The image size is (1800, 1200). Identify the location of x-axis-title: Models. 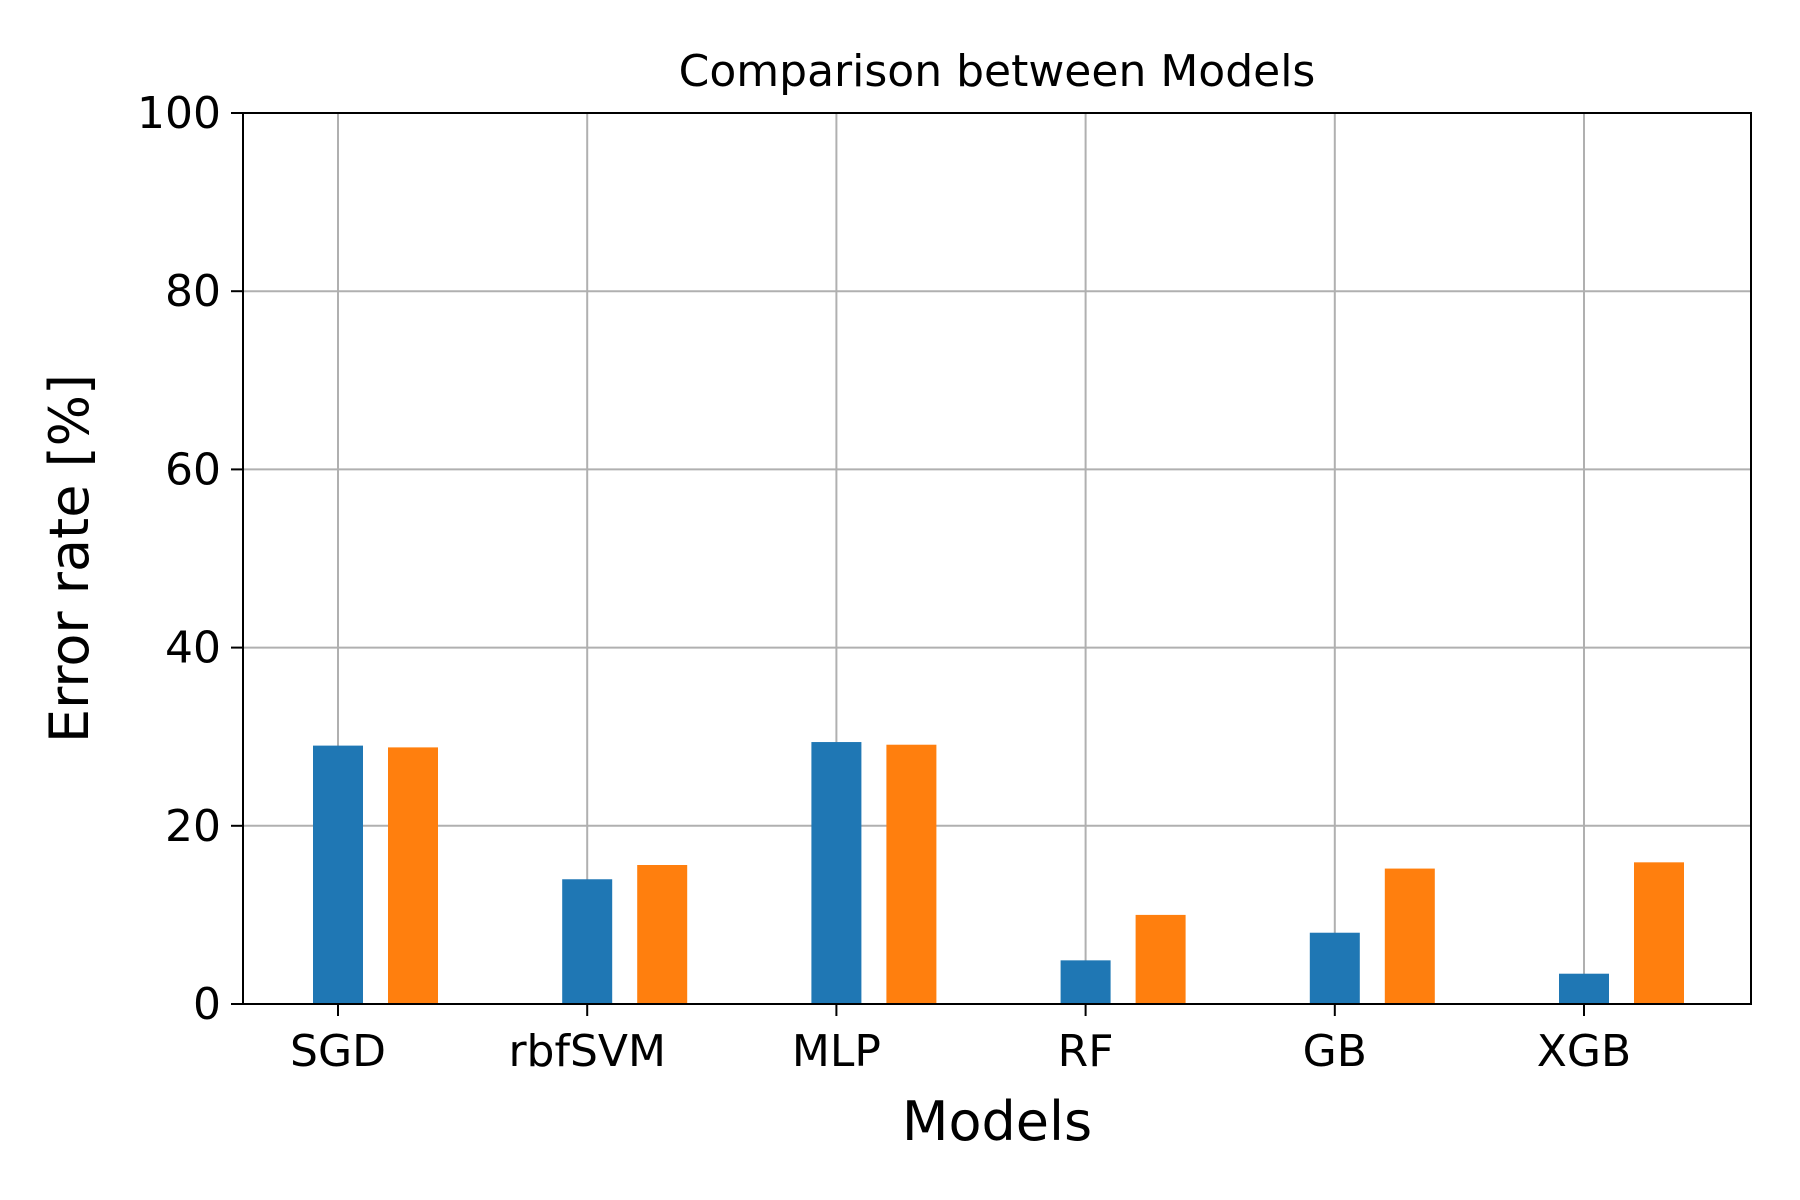
(997, 1121).